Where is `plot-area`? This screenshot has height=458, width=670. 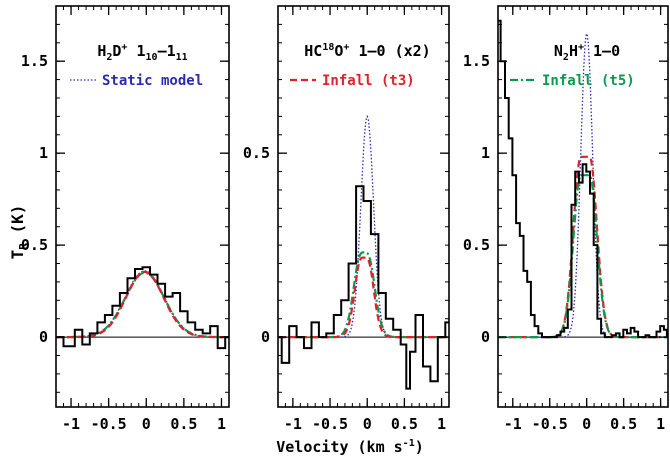 plot-area is located at coordinates (142, 308).